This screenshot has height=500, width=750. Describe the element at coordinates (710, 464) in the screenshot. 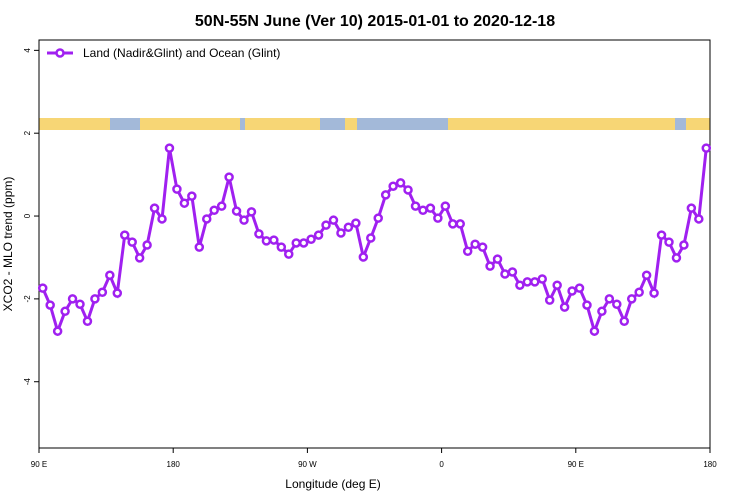

I see `x-tick-label: 180` at that location.